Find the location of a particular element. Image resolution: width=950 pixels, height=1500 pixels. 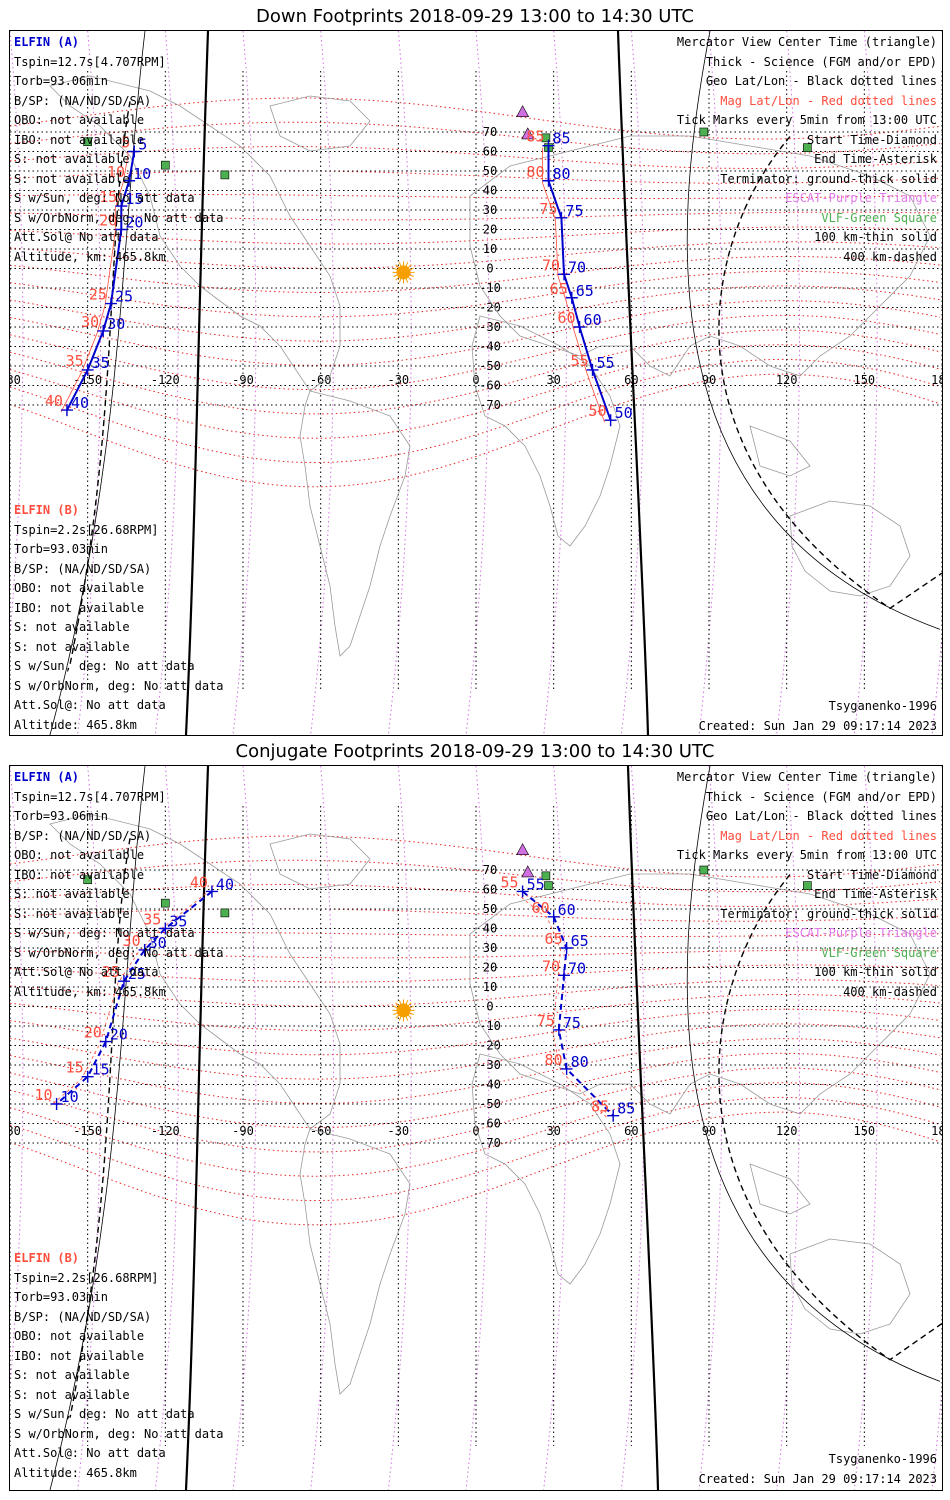

info-line: Tspin=12.7s[4.707RPM] is located at coordinates (90, 61).